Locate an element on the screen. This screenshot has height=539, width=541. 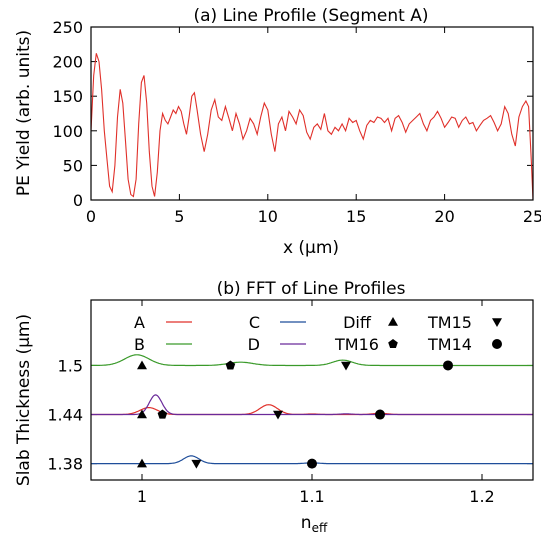
panel-b-x-tick-label: 1.2 is located at coordinates (481, 496).